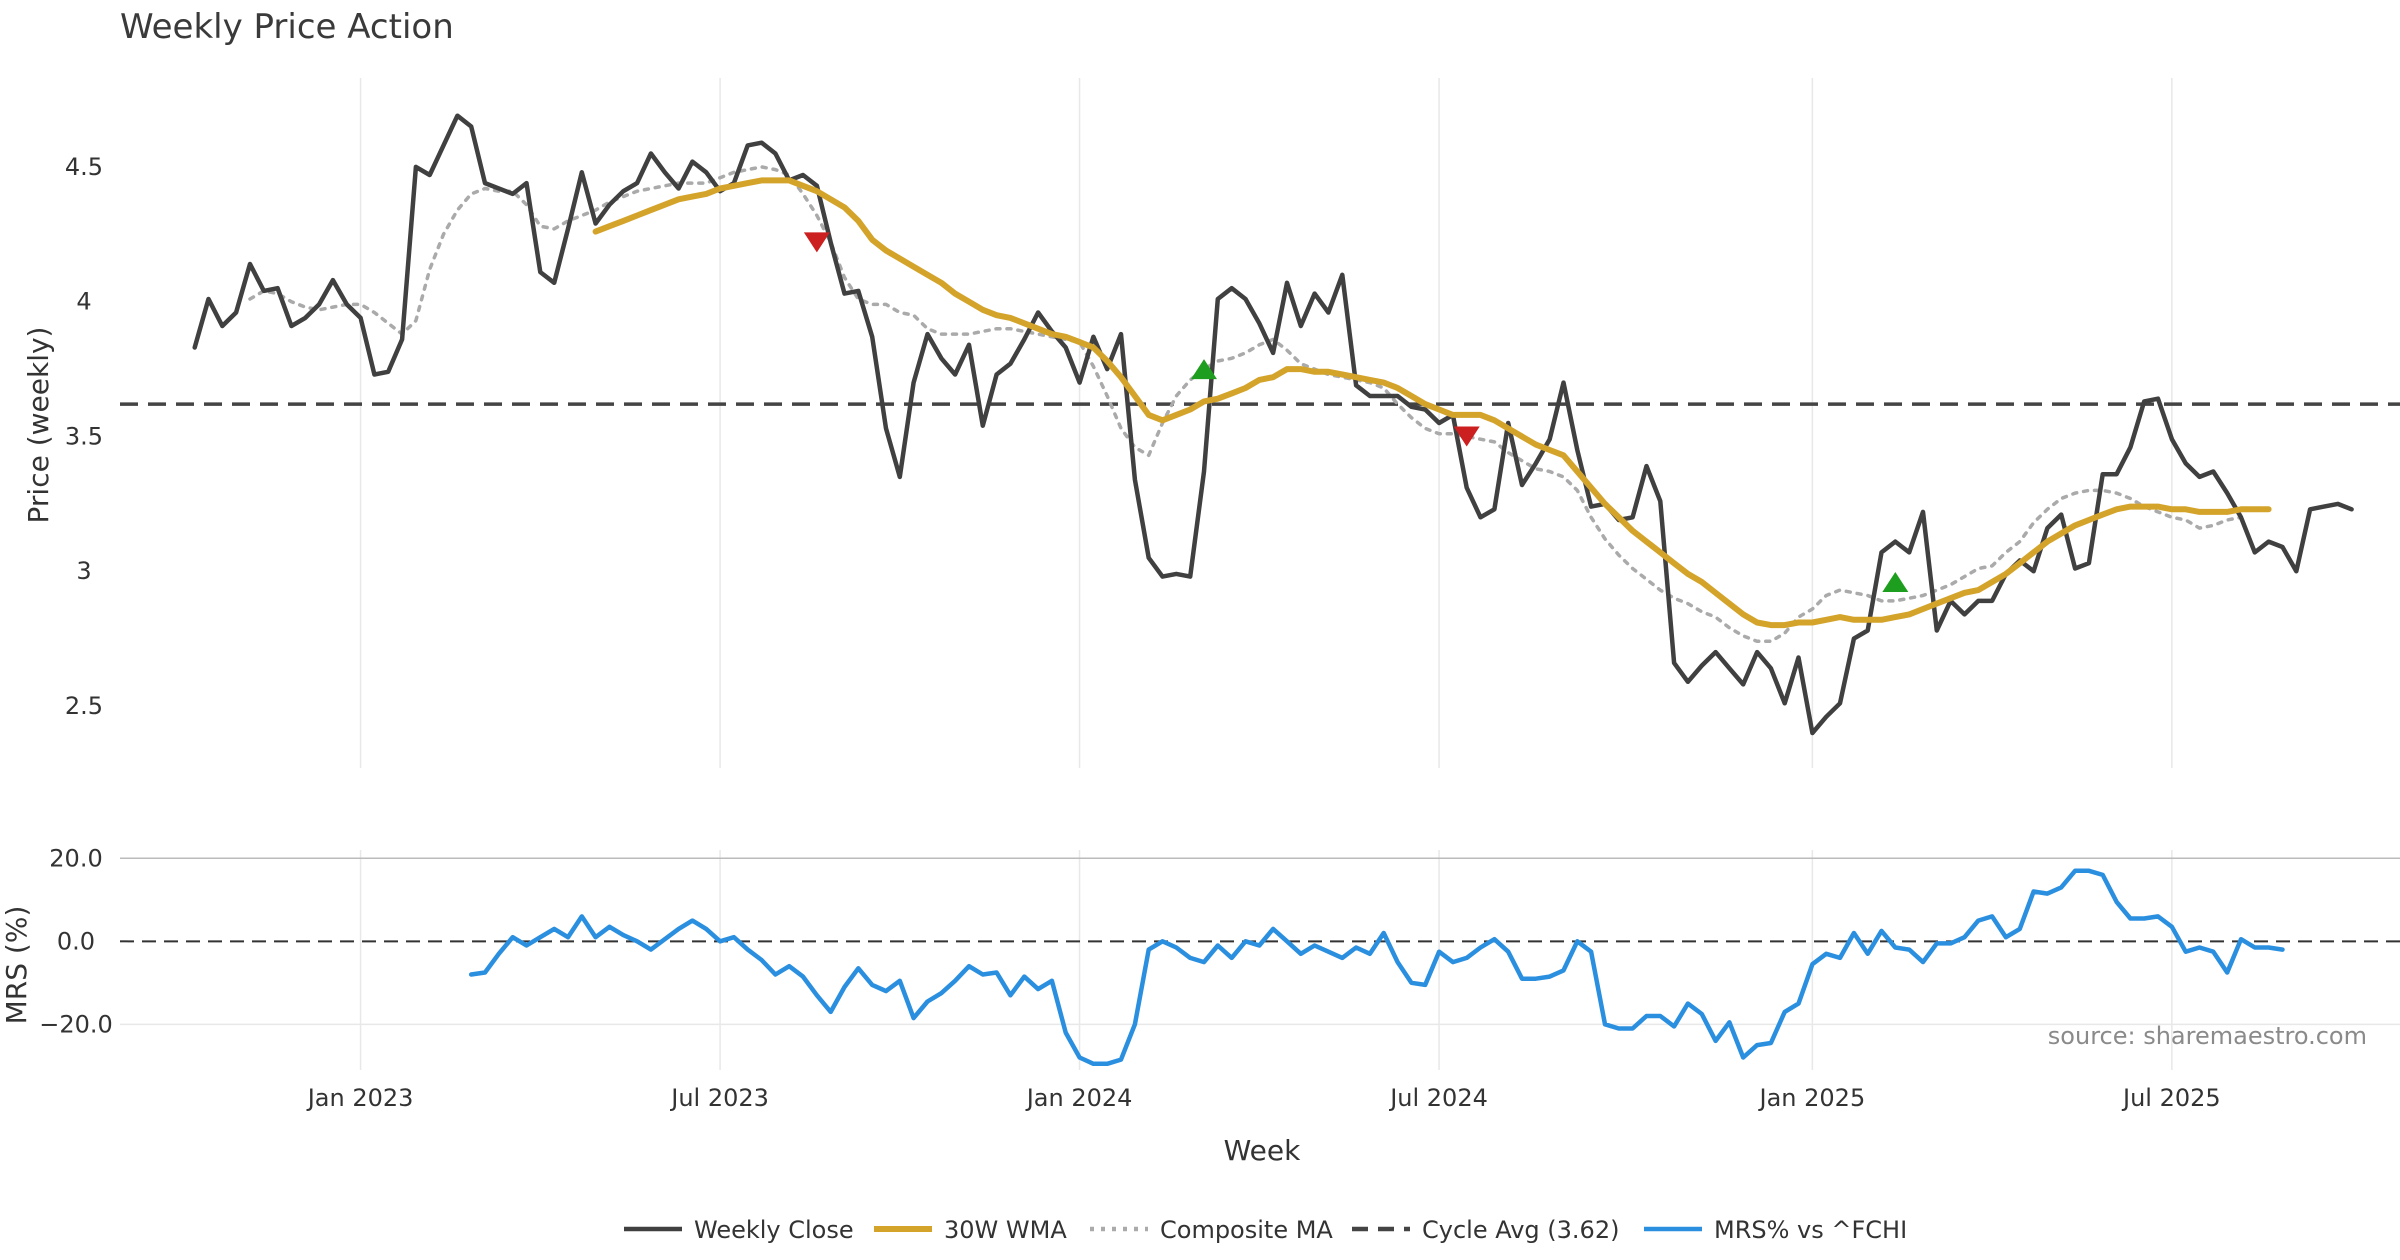  What do you see at coordinates (1079, 1098) in the screenshot?
I see `x-tick-label: Jan 2024` at bounding box center [1079, 1098].